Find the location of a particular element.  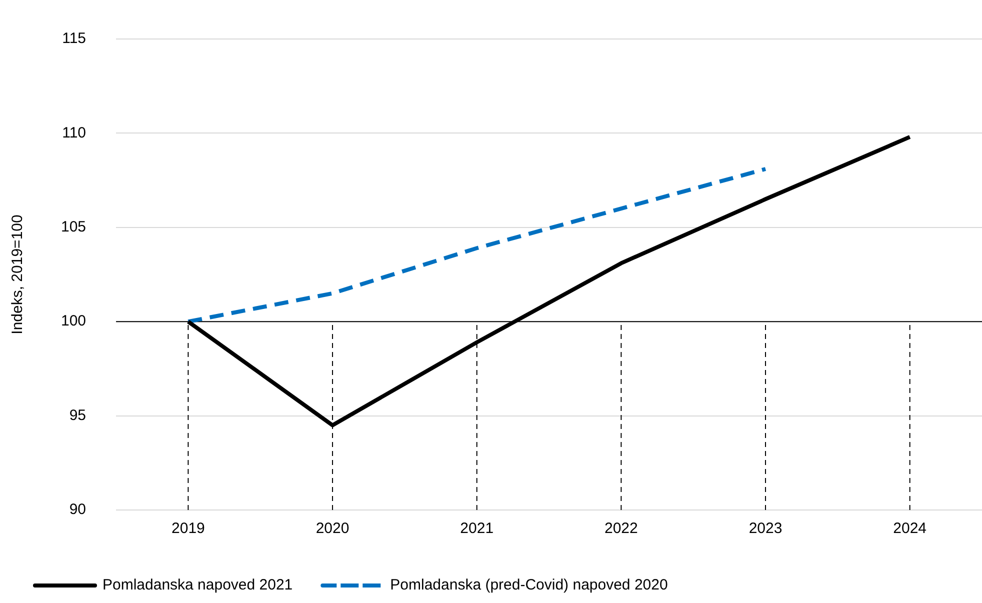

y-tick-label: 105 is located at coordinates (73, 227).